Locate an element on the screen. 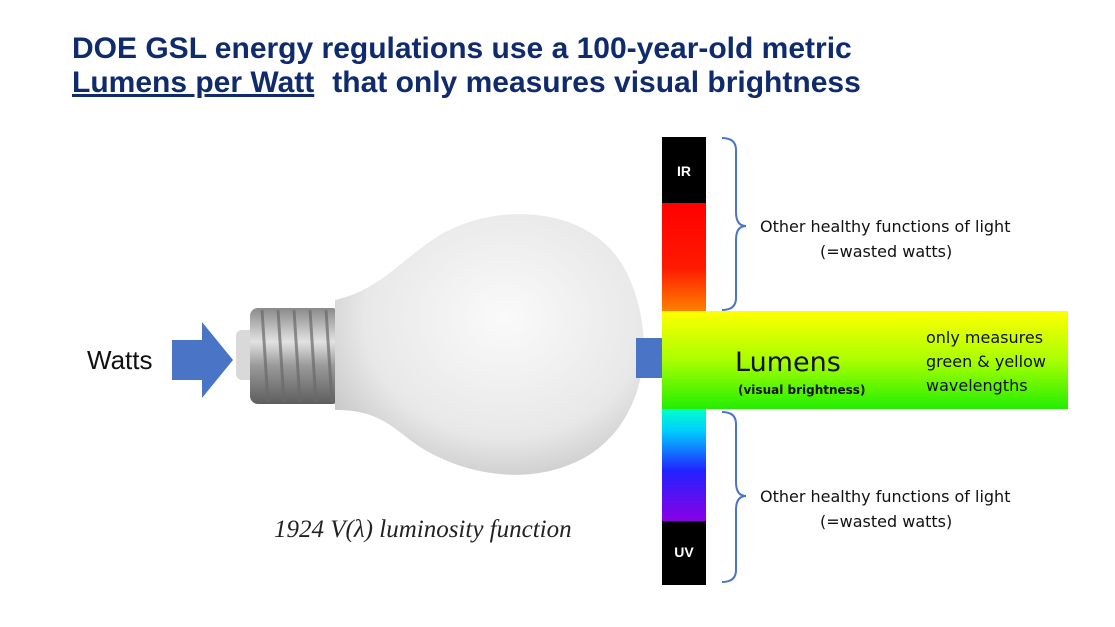  output-sublabel: (visual brightness) is located at coordinates (801, 390).